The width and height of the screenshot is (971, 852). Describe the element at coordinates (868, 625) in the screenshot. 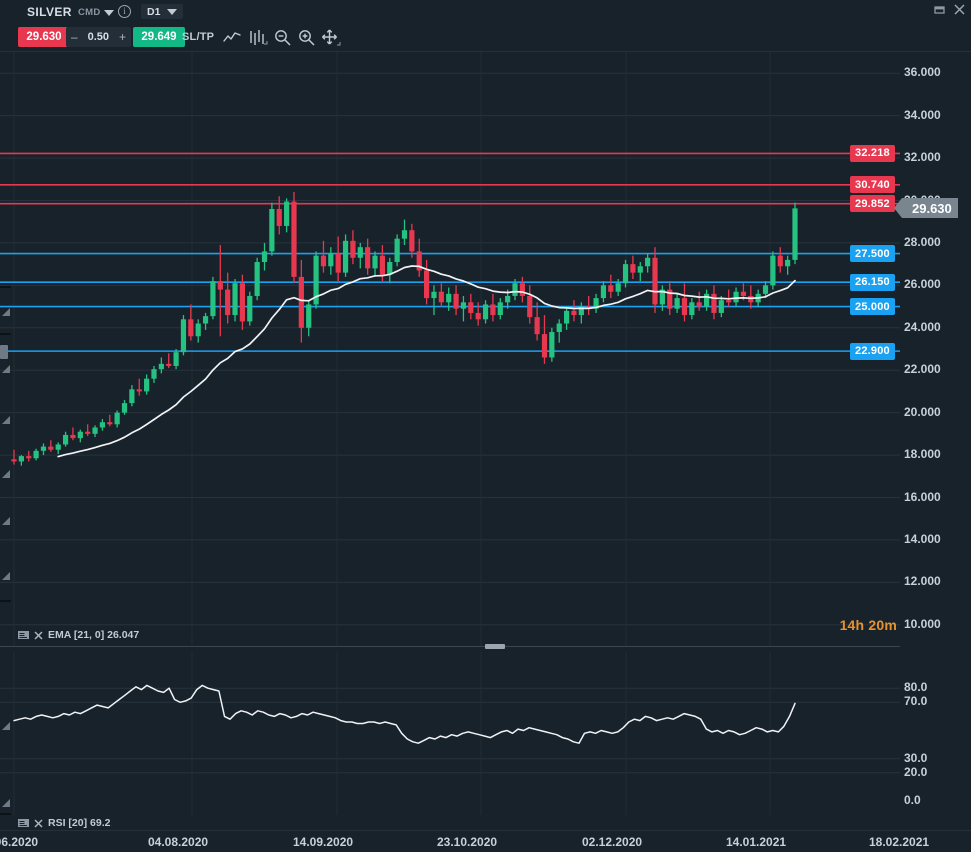

I see `bar-countdown: 14h 20m` at that location.